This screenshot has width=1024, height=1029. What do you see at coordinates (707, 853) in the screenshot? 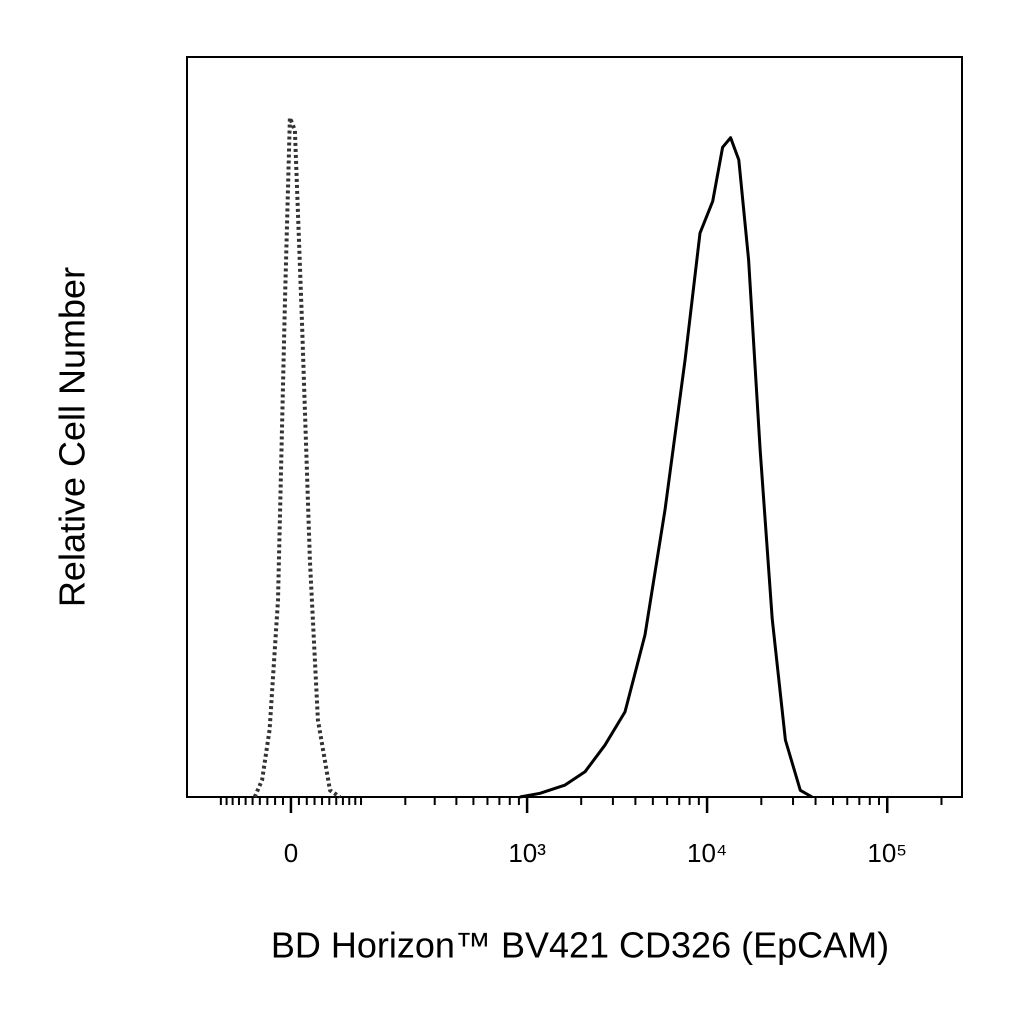
I see `x-tick-label: 10⁴` at bounding box center [707, 853].